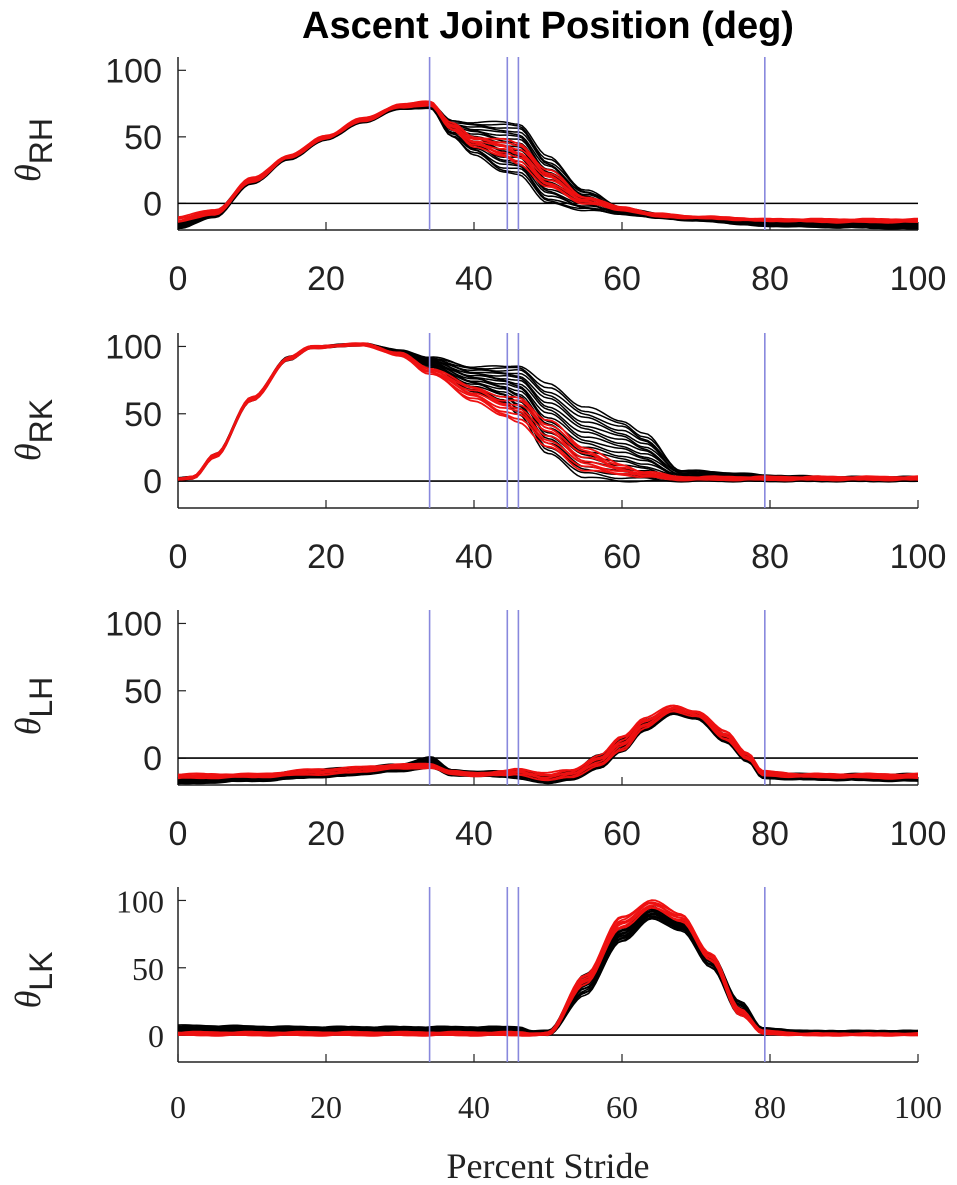 The width and height of the screenshot is (957, 1185). Describe the element at coordinates (548, 26) in the screenshot. I see `chart-title: Ascent Joint Position (deg)` at that location.